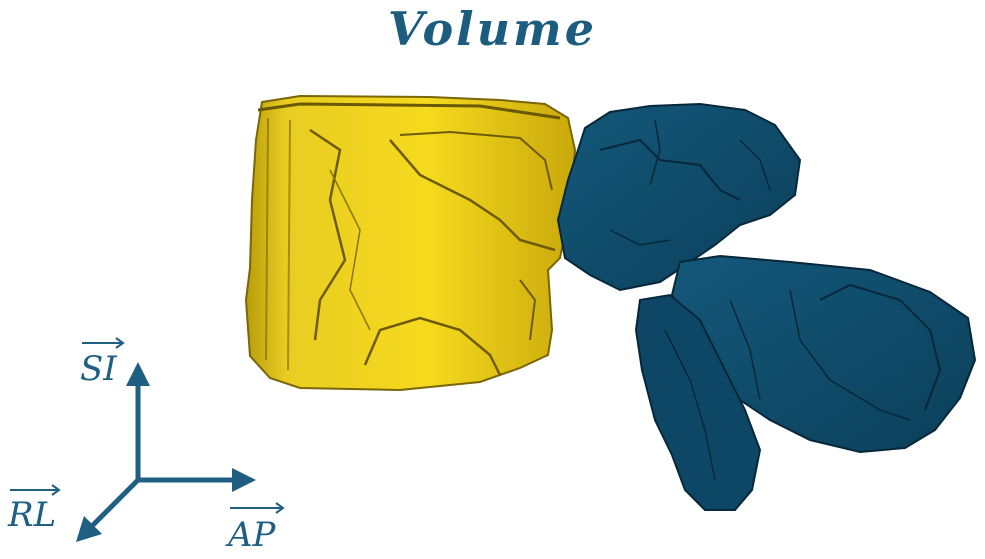 The height and width of the screenshot is (559, 985). Describe the element at coordinates (244, 480) in the screenshot. I see `ap-arrowhead` at that location.